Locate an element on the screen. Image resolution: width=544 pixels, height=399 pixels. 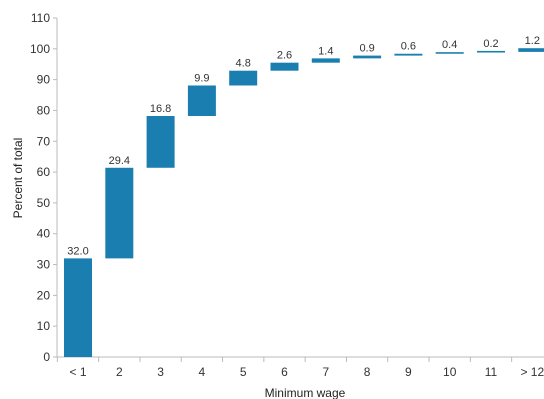
data-label: 1.2 is located at coordinates (532, 41).